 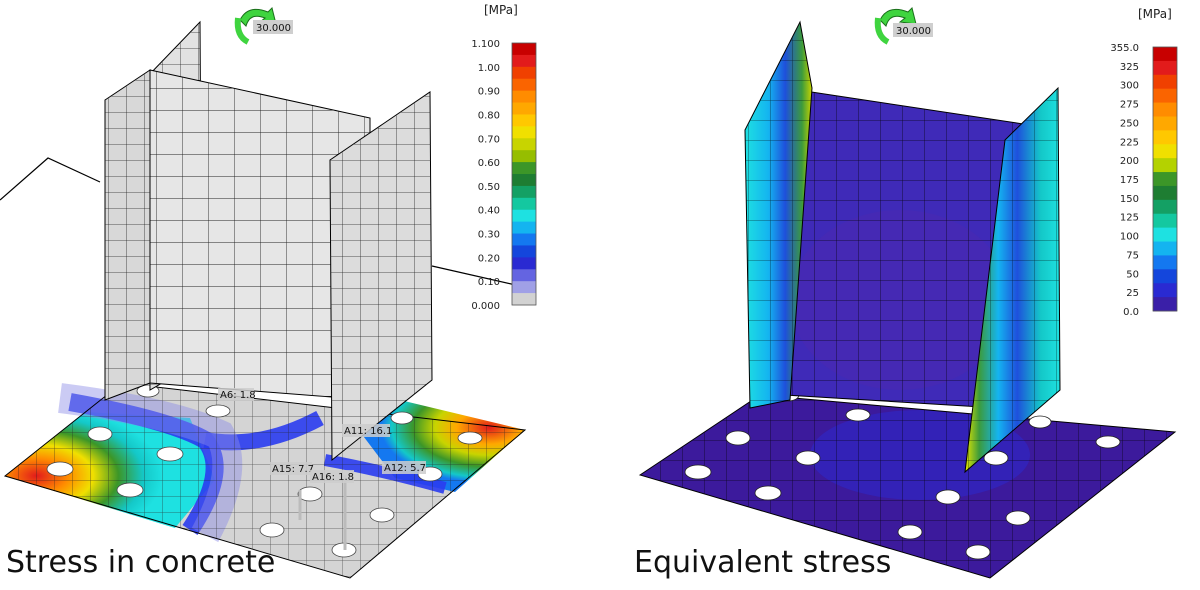 I want to click on equivalent-legend-tick: 125, so click(x=1129, y=218).